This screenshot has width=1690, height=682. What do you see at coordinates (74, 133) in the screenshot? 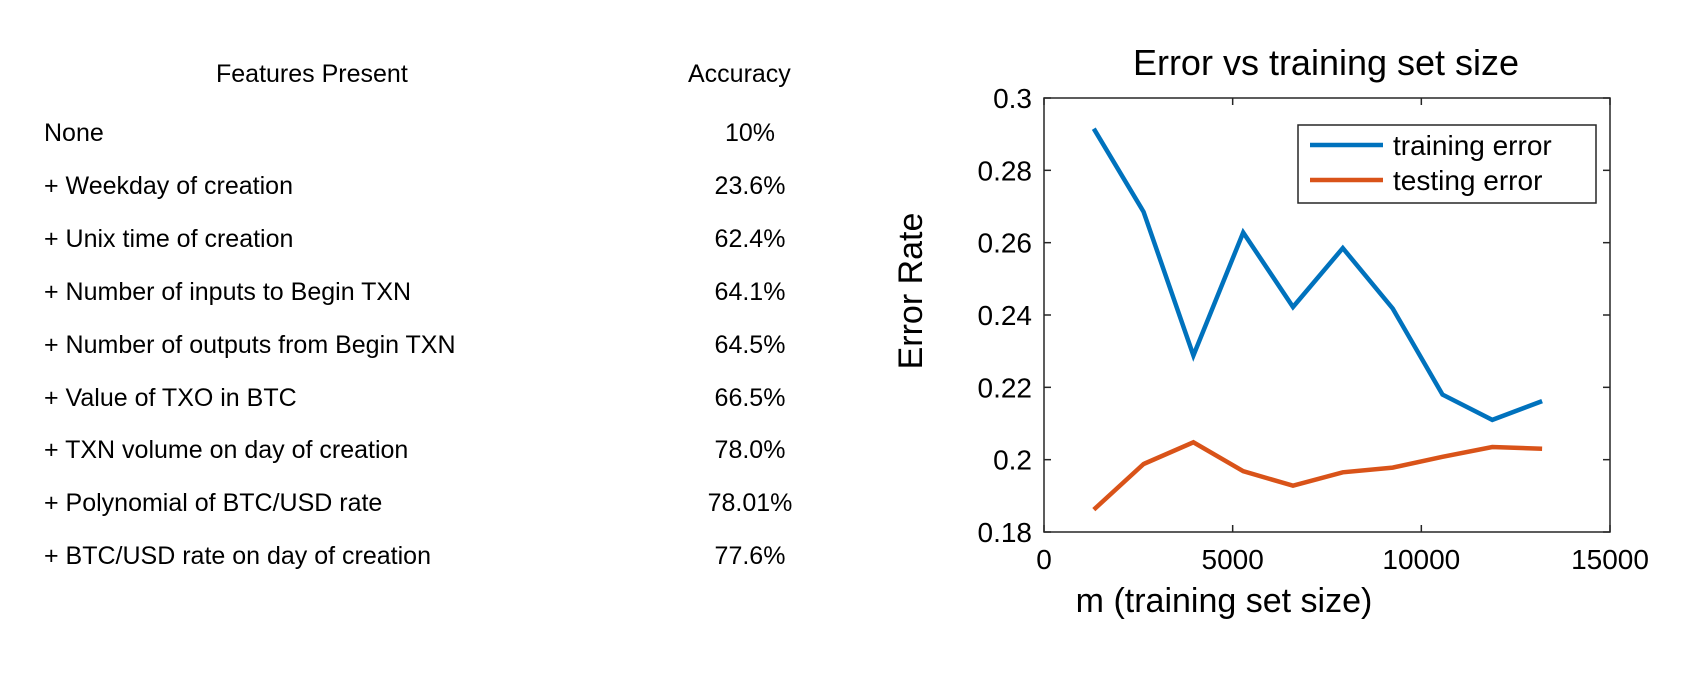
I see `feature-cell: None` at bounding box center [74, 133].